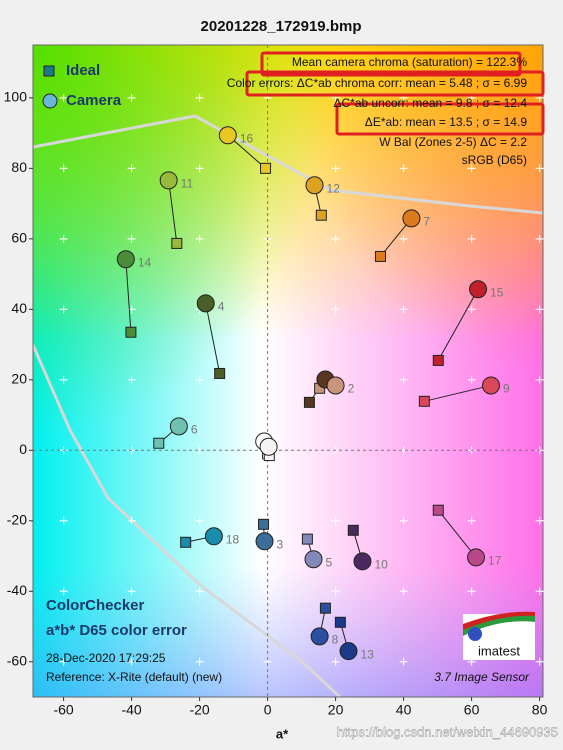 Image resolution: width=563 pixels, height=750 pixels. Describe the element at coordinates (336, 710) in the screenshot. I see `x-tick-label: 20` at that location.